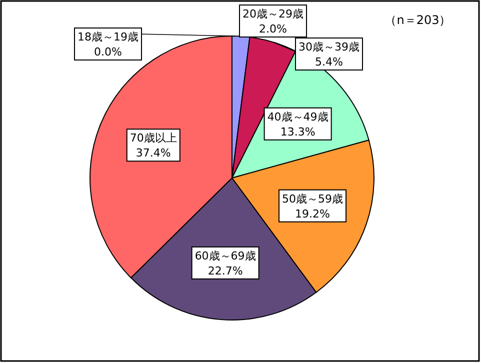 Image resolution: width=481 pixels, height=363 pixels. Describe the element at coordinates (329, 62) in the screenshot. I see `data-label: 5.4%` at that location.